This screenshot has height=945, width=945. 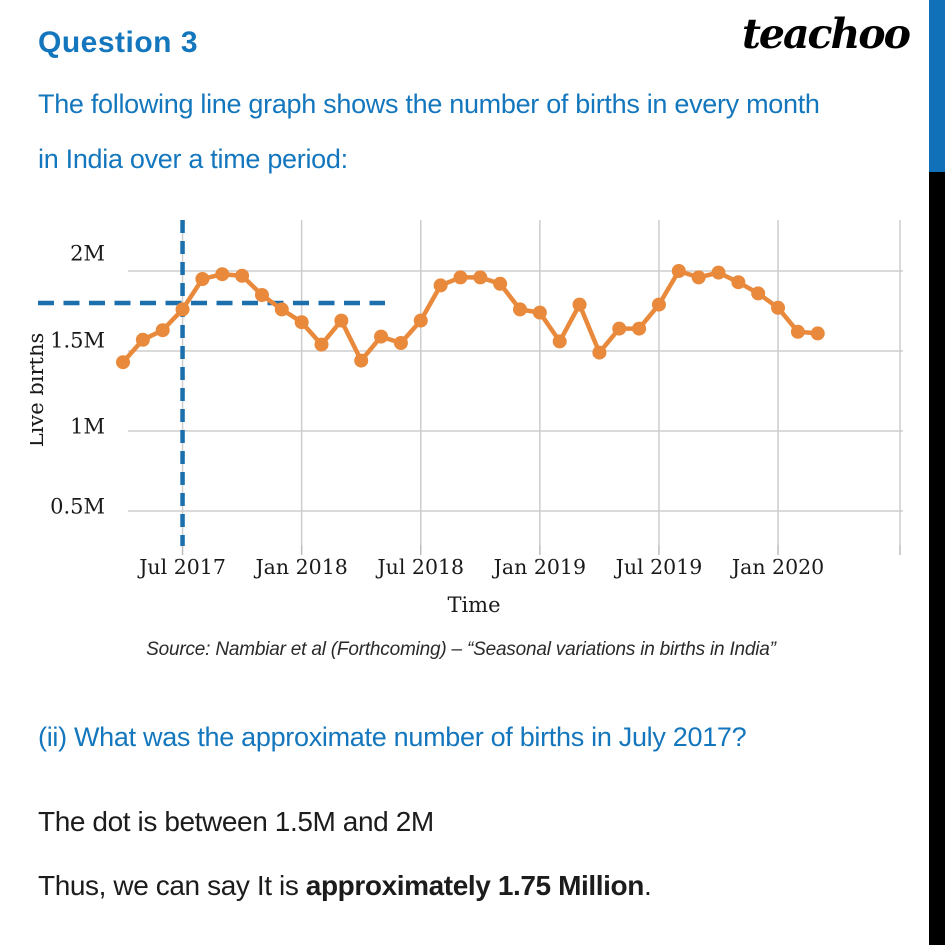 I want to click on y-tick-label: 2M, so click(x=87, y=254).